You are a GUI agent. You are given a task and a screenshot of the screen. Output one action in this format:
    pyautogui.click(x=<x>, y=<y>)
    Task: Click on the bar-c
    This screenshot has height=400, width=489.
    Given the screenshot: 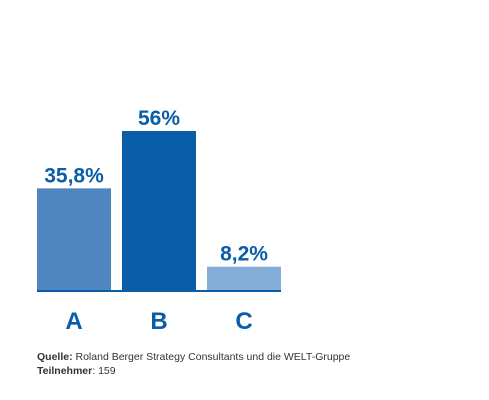 What is the action you would take?
    pyautogui.click(x=244, y=278)
    